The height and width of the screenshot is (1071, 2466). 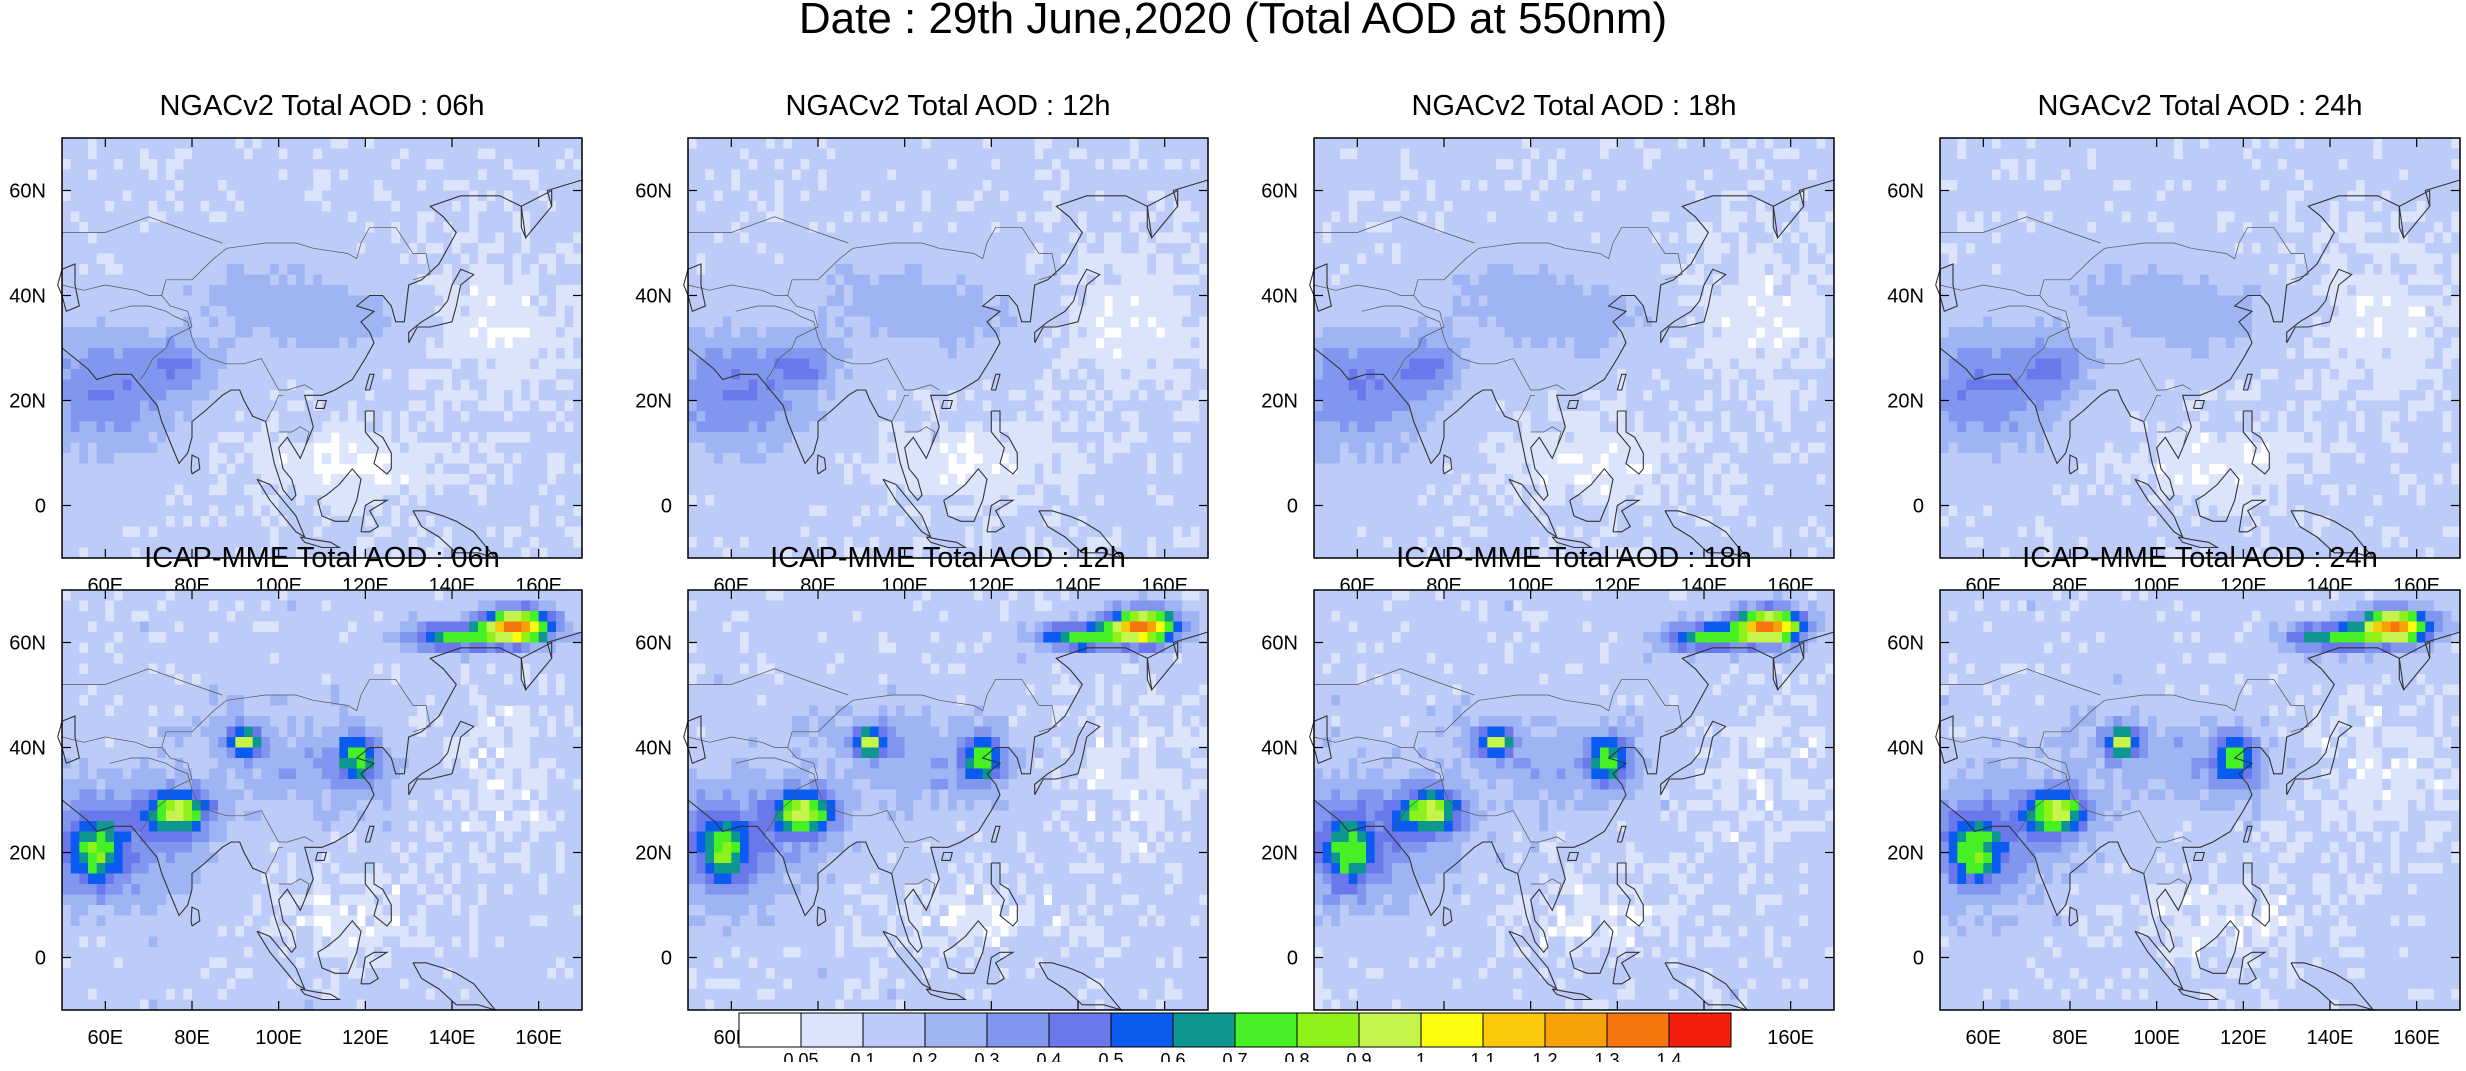 I want to click on panel-title: NGACv2 Total AOD : 24h, so click(x=2200, y=106).